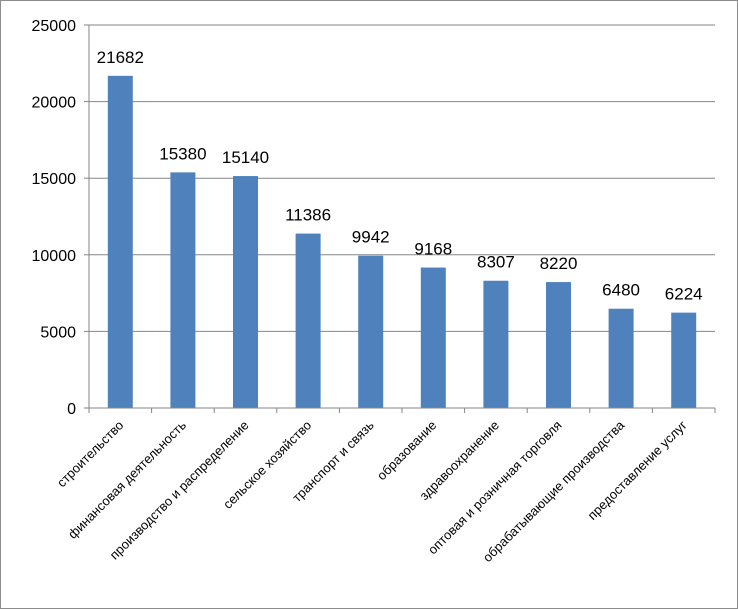  What do you see at coordinates (182, 153) in the screenshot?
I see `data-label: 15380` at bounding box center [182, 153].